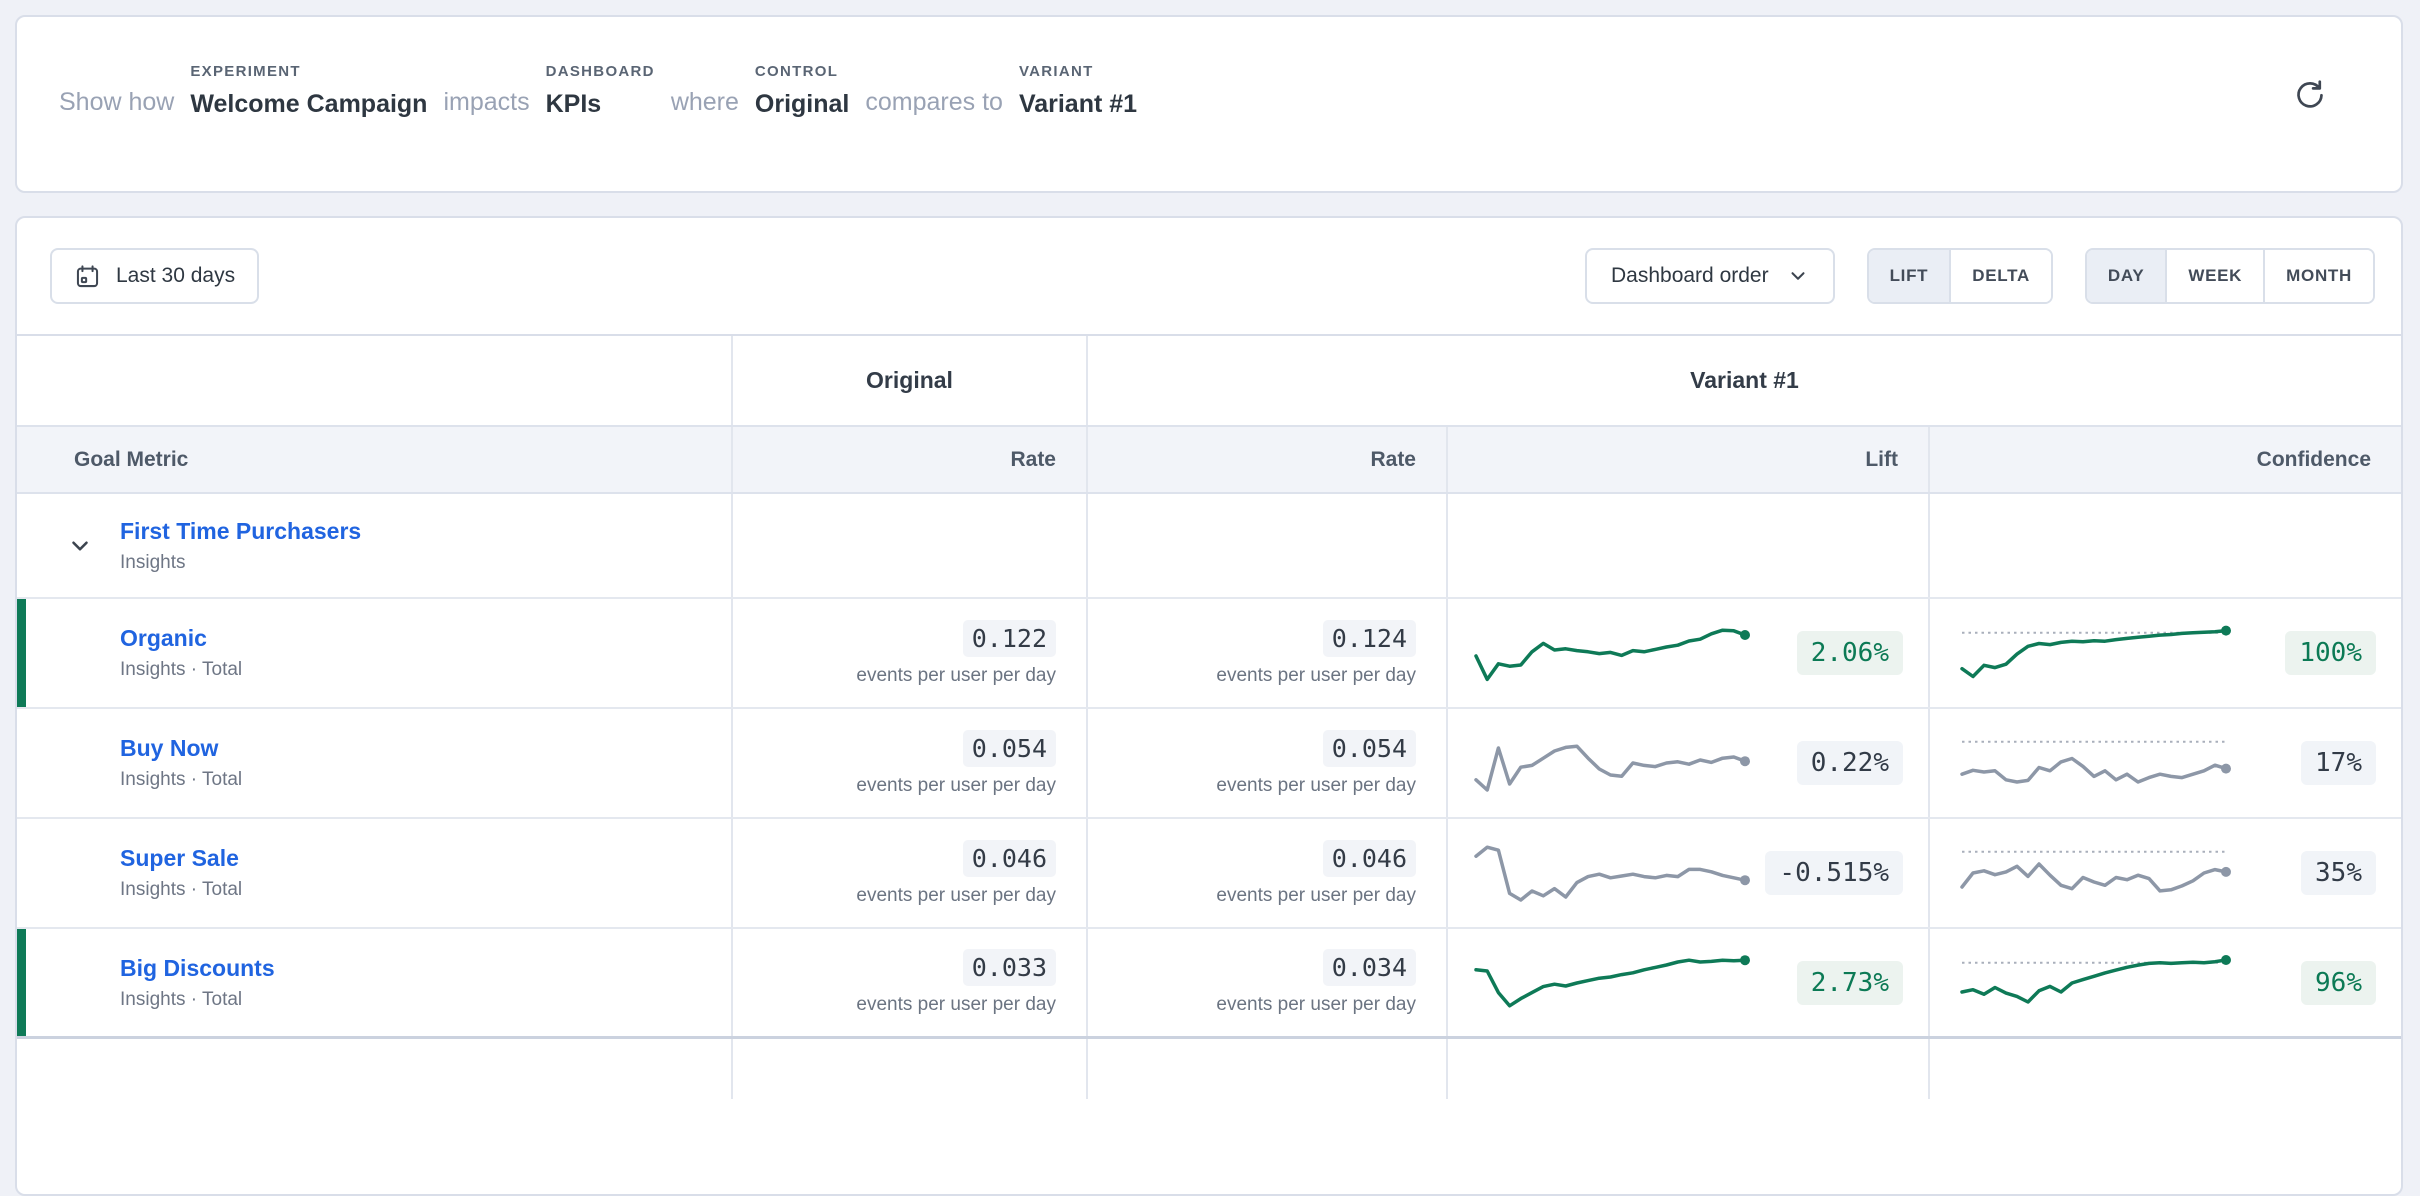  Describe the element at coordinates (1009, 638) in the screenshot. I see `control-rate-value: 0.122` at that location.